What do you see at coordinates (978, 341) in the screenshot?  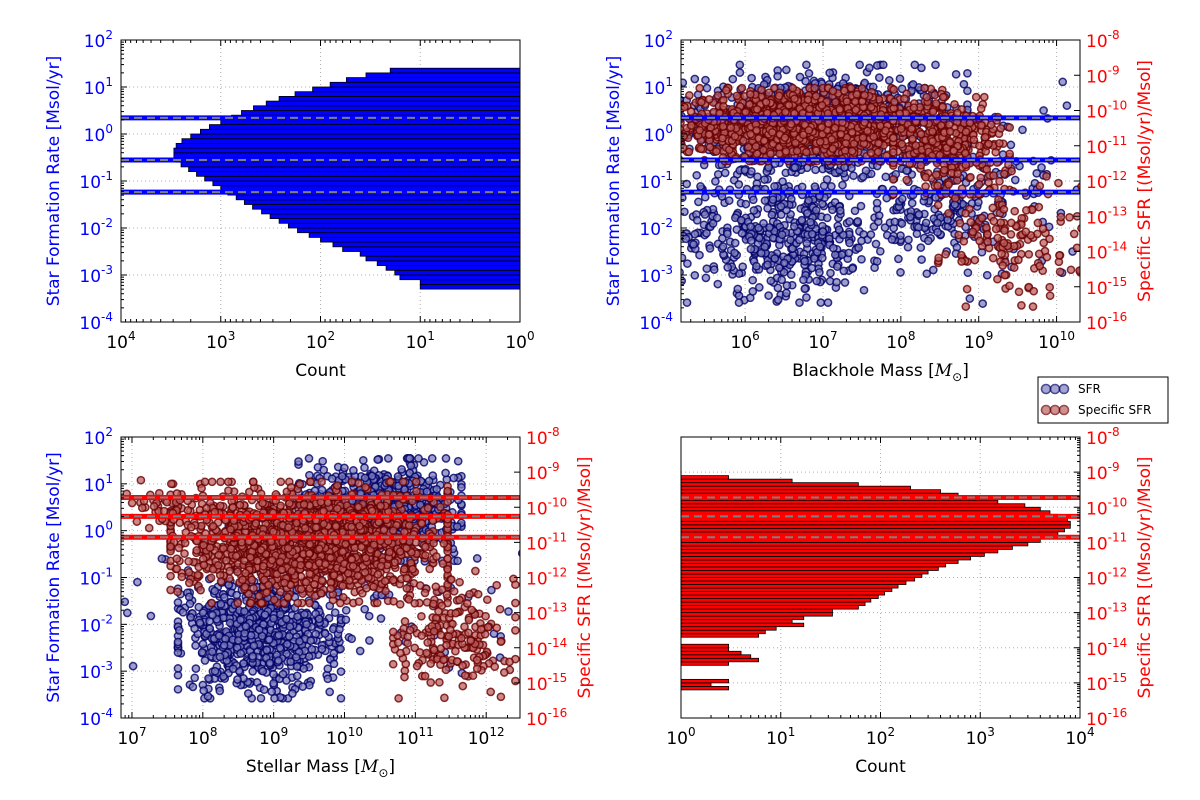 I see `x-tick-label: 10⁹` at bounding box center [978, 341].